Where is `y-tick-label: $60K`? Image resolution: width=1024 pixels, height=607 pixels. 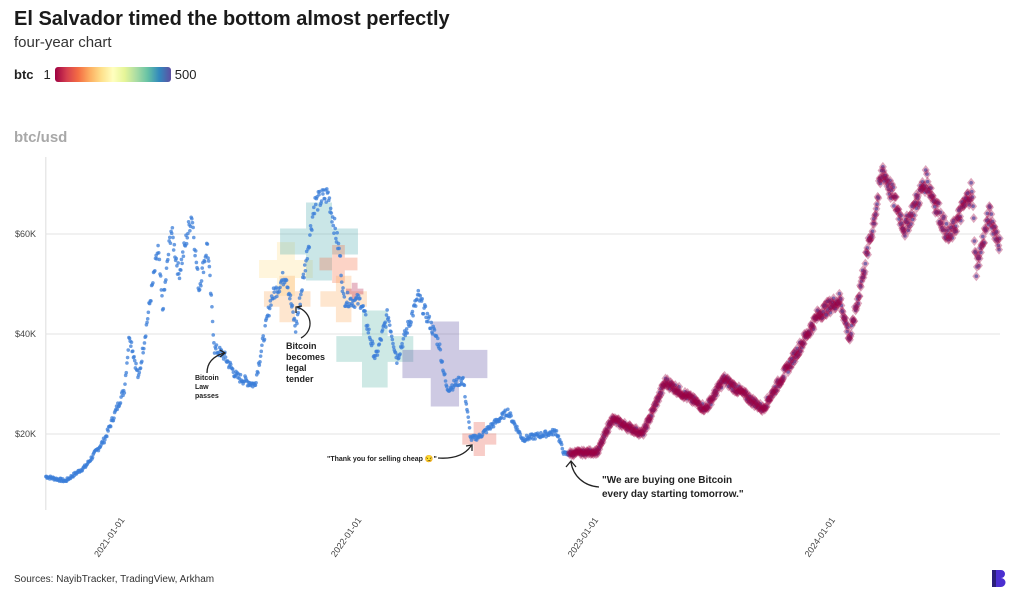
y-tick-label: $60K is located at coordinates (25, 234).